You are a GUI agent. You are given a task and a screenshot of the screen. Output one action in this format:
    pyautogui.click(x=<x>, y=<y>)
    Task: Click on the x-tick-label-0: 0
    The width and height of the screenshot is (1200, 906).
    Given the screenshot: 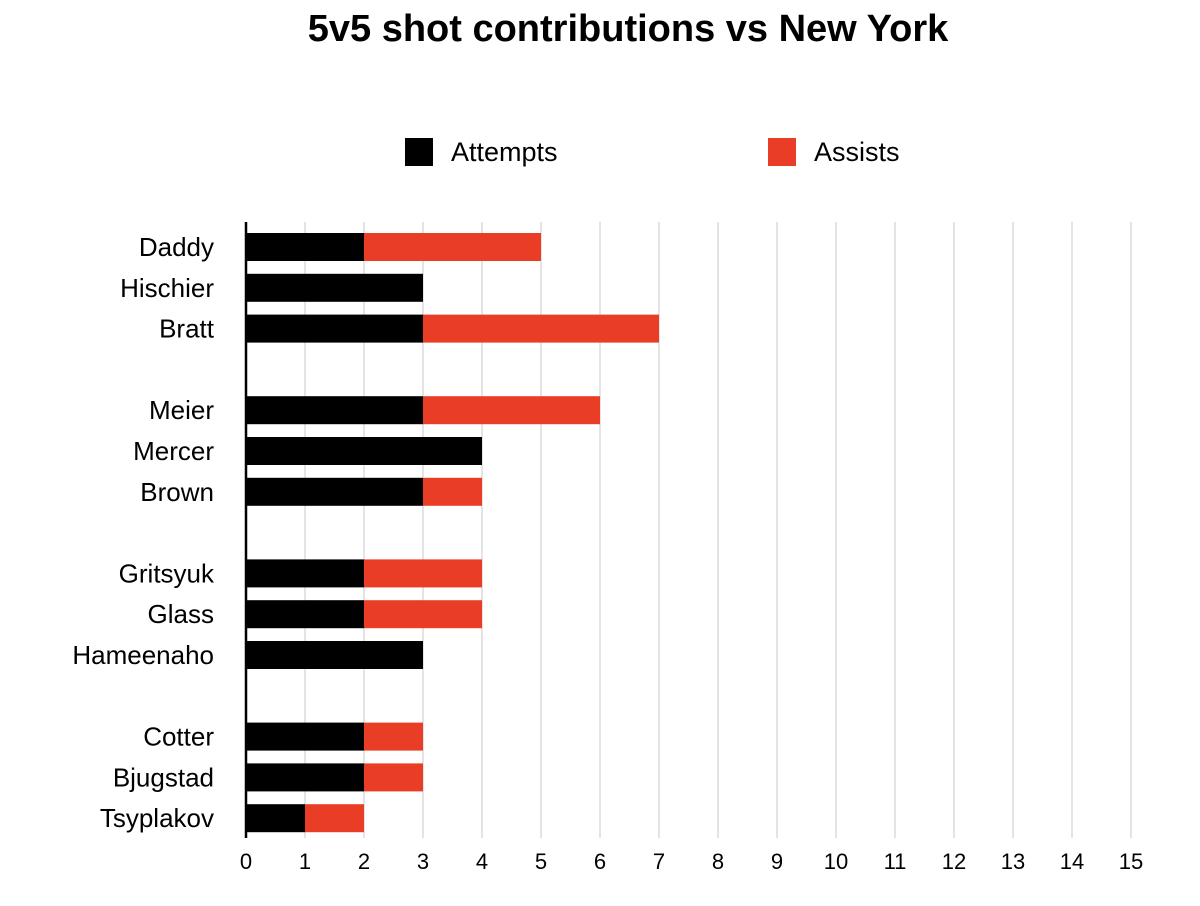 What is the action you would take?
    pyautogui.click(x=246, y=861)
    